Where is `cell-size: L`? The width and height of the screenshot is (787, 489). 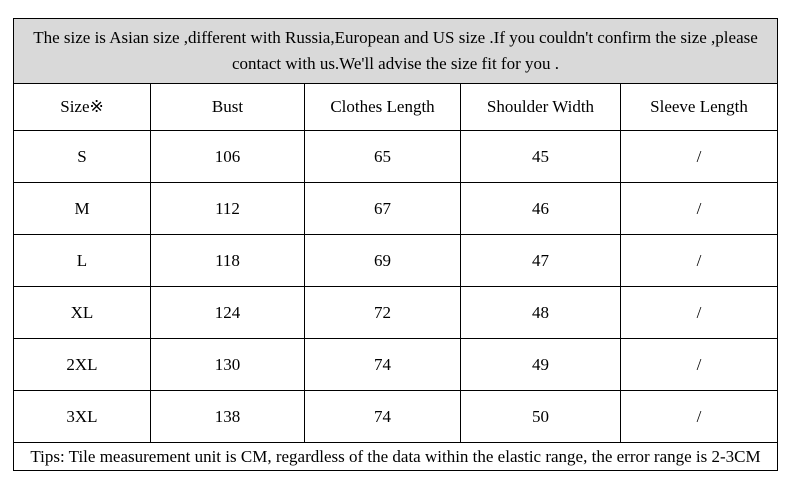 cell-size: L is located at coordinates (82, 260).